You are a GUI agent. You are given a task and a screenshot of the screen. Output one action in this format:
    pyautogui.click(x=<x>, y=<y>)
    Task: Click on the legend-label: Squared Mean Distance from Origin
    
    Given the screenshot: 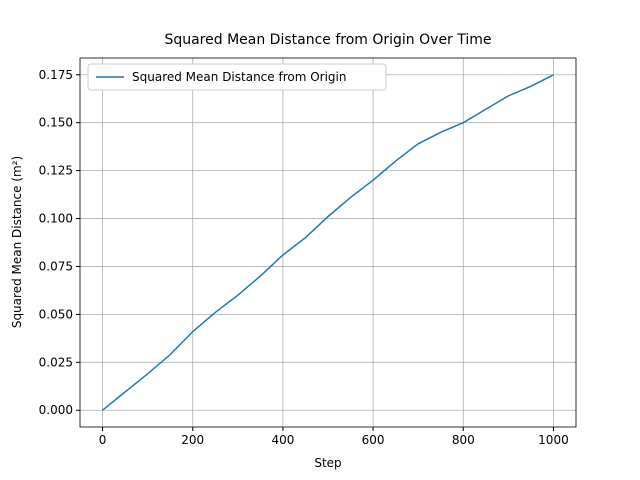 What is the action you would take?
    pyautogui.click(x=239, y=77)
    